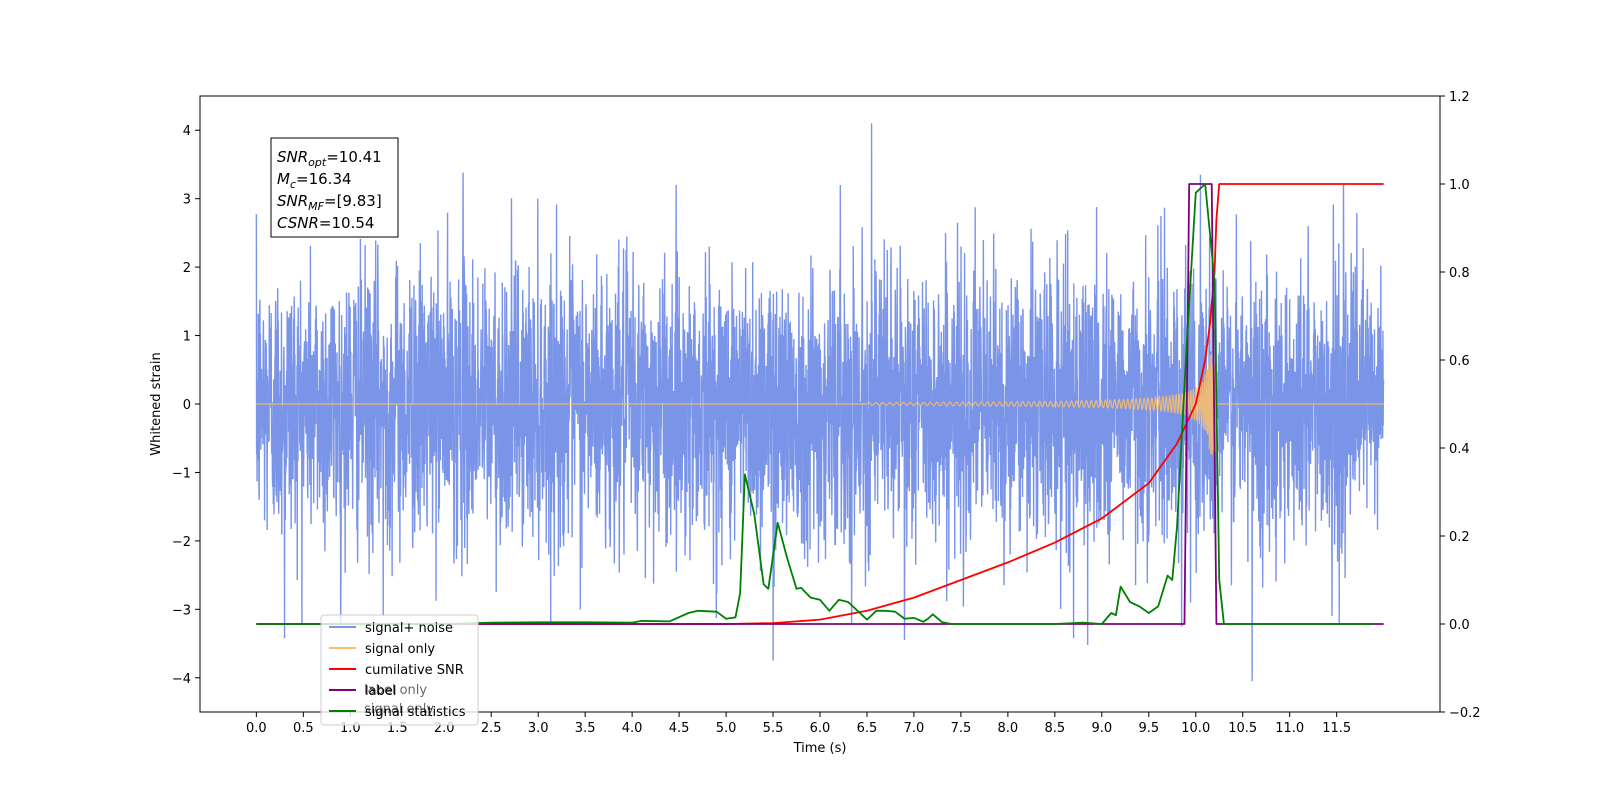 The width and height of the screenshot is (1600, 804). I want to click on x-tick-label: 2.5, so click(491, 728).